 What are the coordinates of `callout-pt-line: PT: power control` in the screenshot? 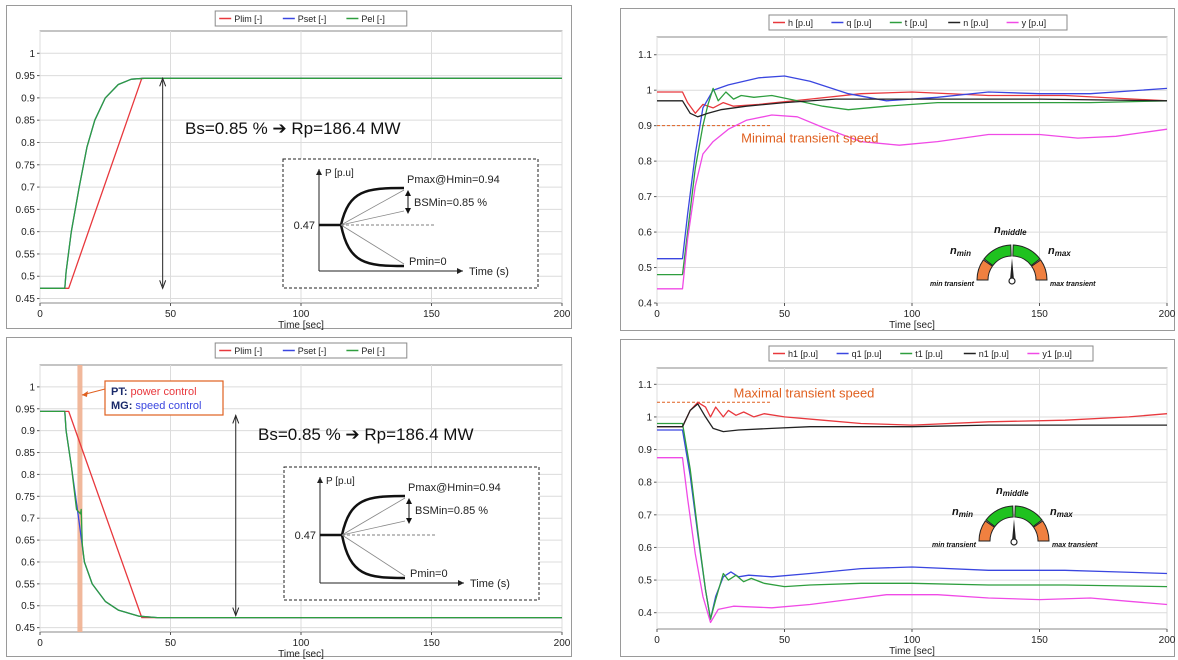 It's located at (154, 392).